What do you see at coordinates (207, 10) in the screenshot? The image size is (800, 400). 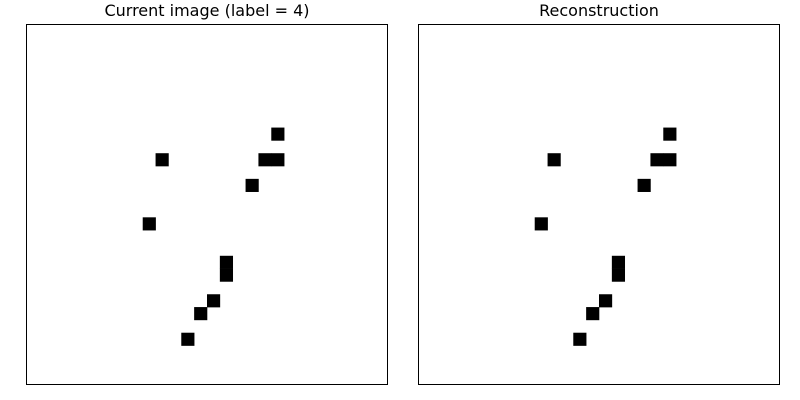 I see `chart-title-current-image: Current image (label = 4)` at bounding box center [207, 10].